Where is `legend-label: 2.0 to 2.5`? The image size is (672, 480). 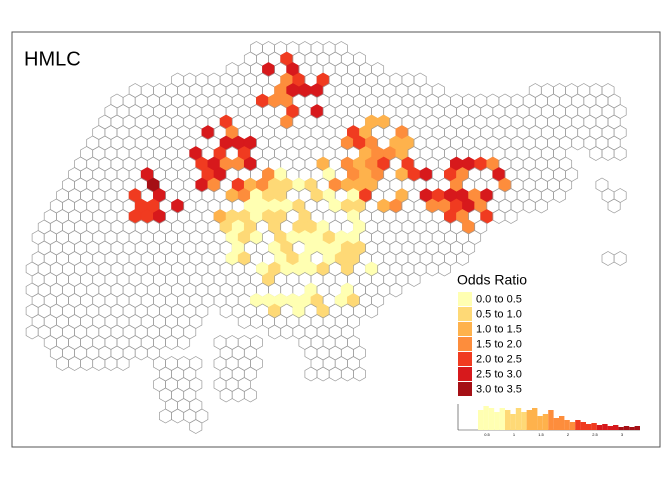 legend-label: 2.0 to 2.5 is located at coordinates (499, 359).